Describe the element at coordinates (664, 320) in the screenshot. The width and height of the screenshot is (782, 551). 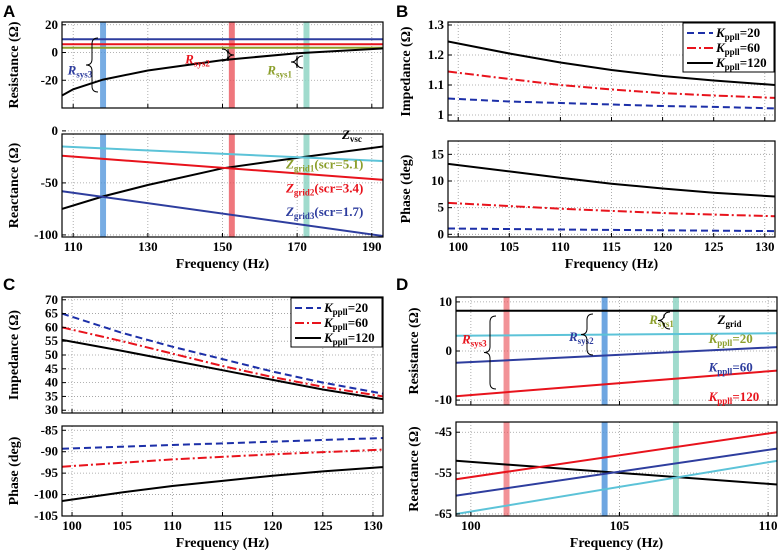
I see `brace-rsys1-d` at that location.